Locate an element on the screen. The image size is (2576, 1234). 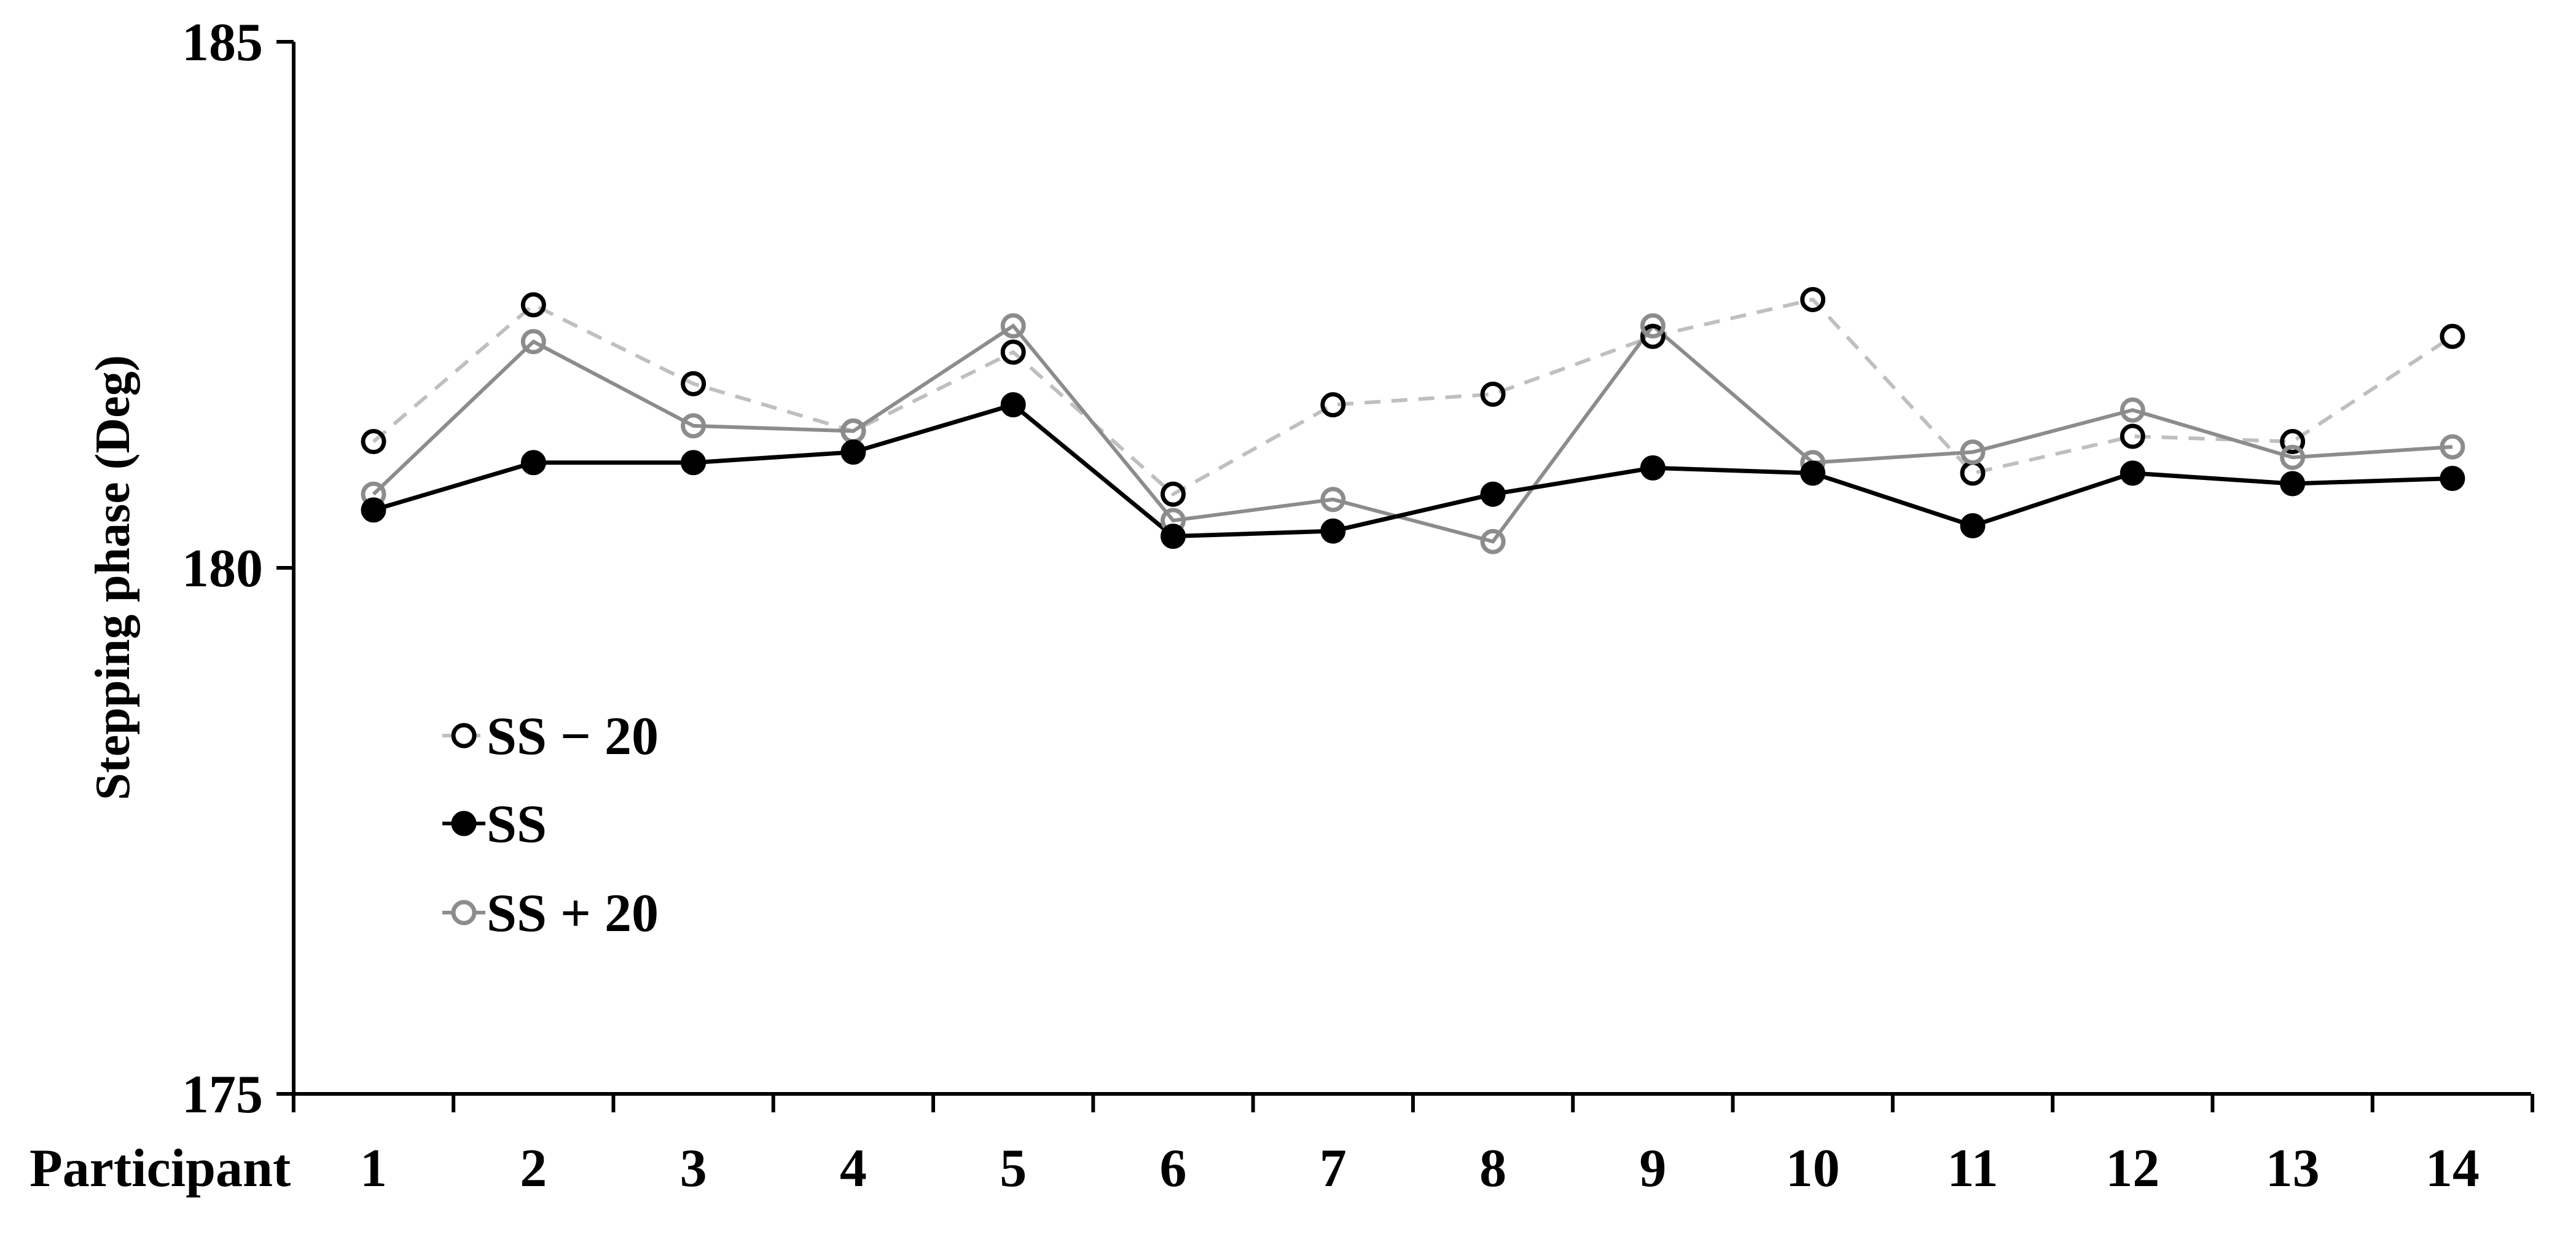
legend-label: SS is located at coordinates (517, 825).